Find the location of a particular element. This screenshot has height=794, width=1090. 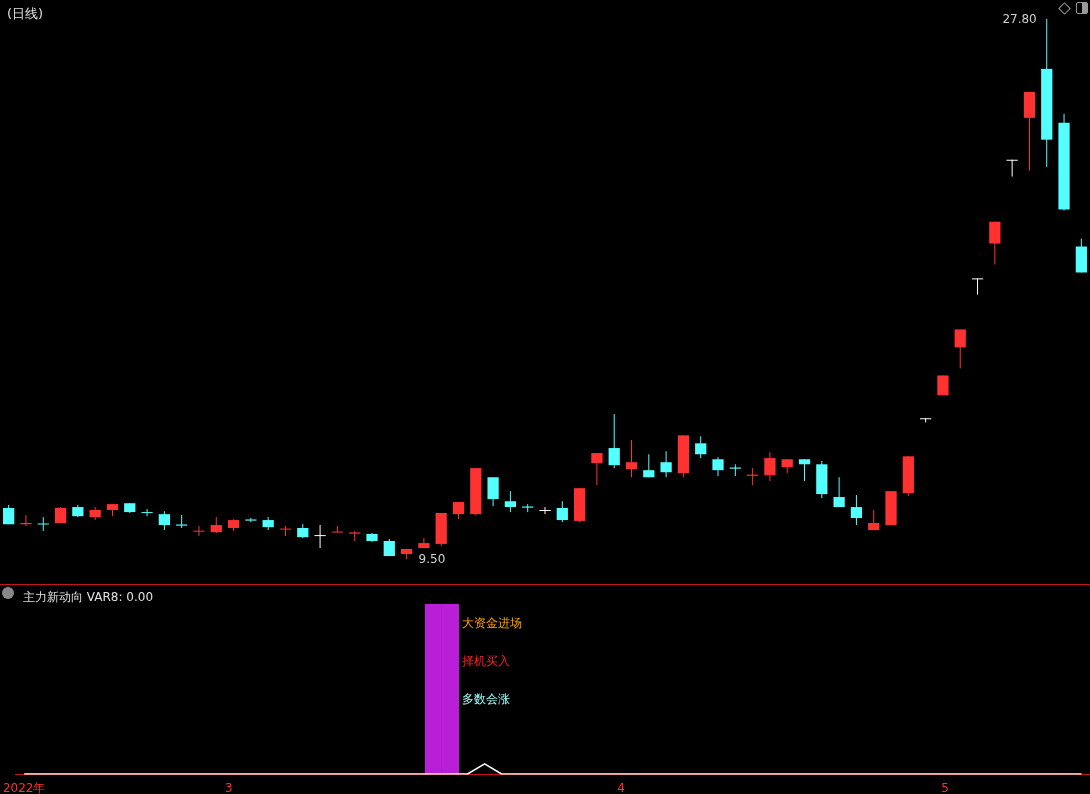

chart-title: 主力新动向 VAR8: 0.00 is located at coordinates (88, 597).